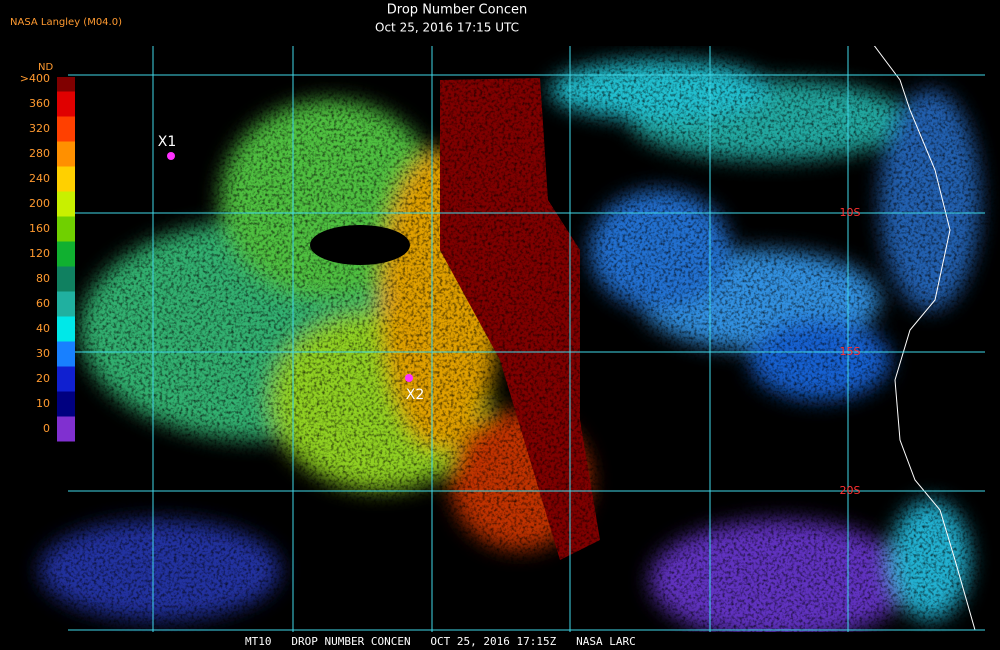  Describe the element at coordinates (447, 28) in the screenshot. I see `timestamp: Oct 25, 2016 17:15 UTC` at that location.